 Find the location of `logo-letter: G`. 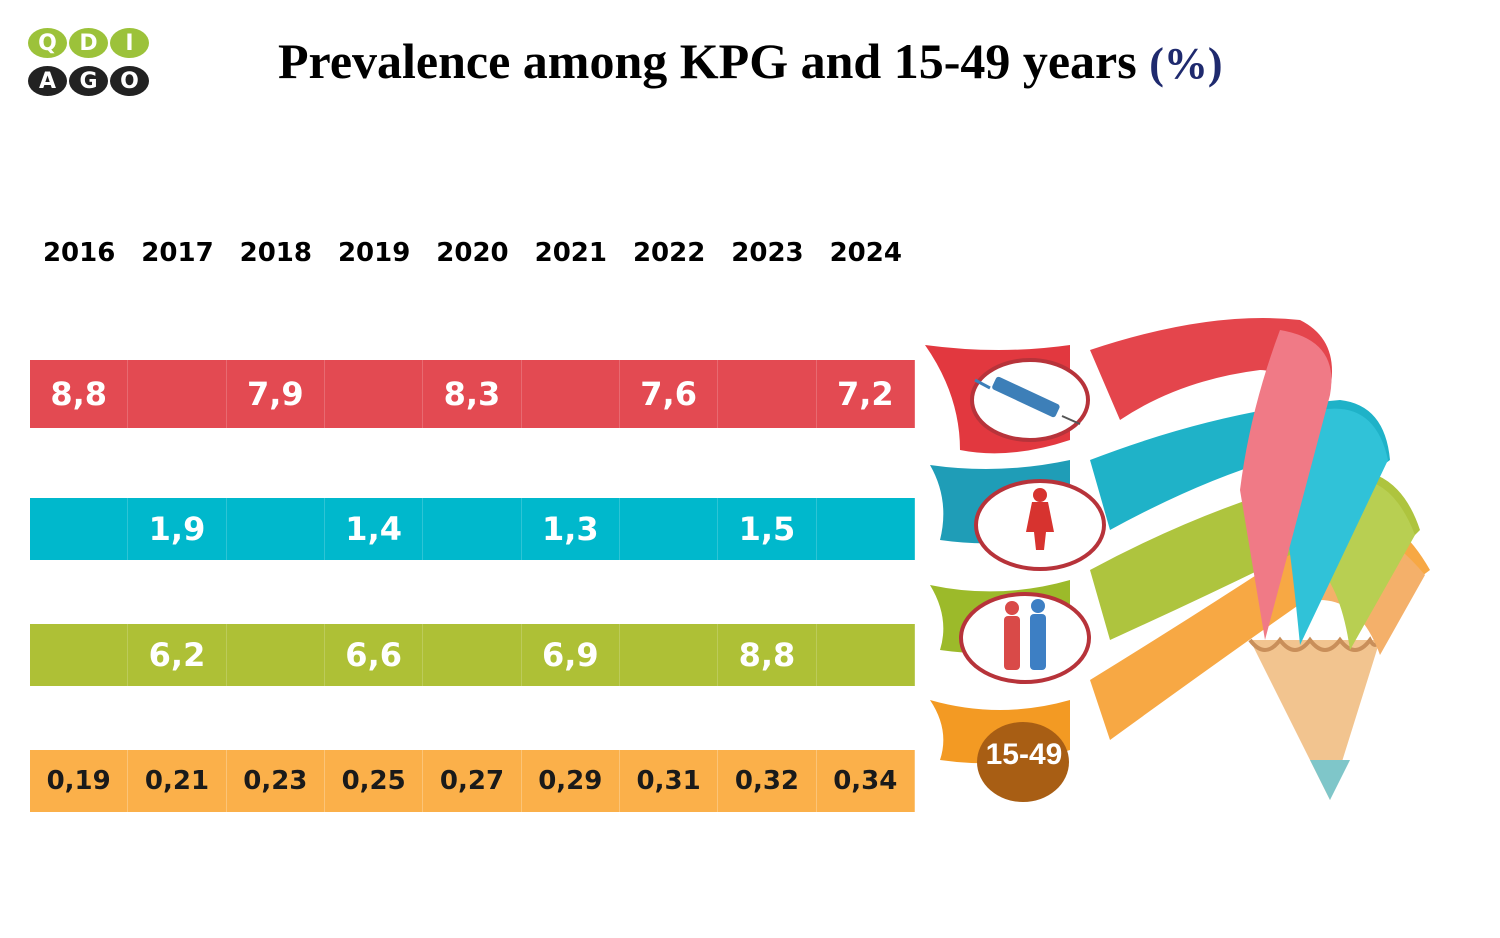

logo-letter: G is located at coordinates (88, 81).